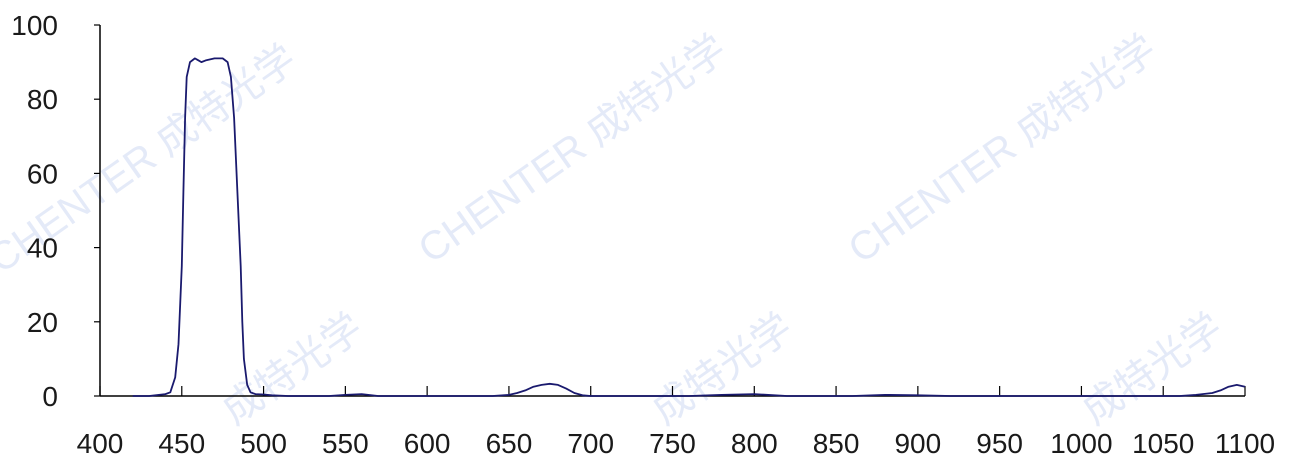  What do you see at coordinates (263, 443) in the screenshot?
I see `x-tick-label: 500` at bounding box center [263, 443].